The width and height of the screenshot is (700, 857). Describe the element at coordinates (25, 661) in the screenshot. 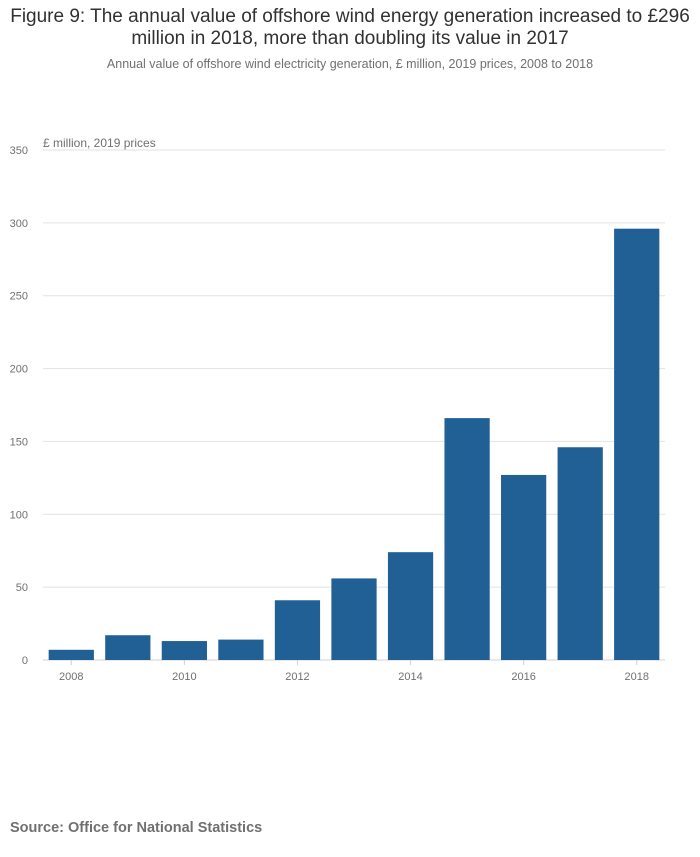

I see `y-tick-label: 0` at that location.